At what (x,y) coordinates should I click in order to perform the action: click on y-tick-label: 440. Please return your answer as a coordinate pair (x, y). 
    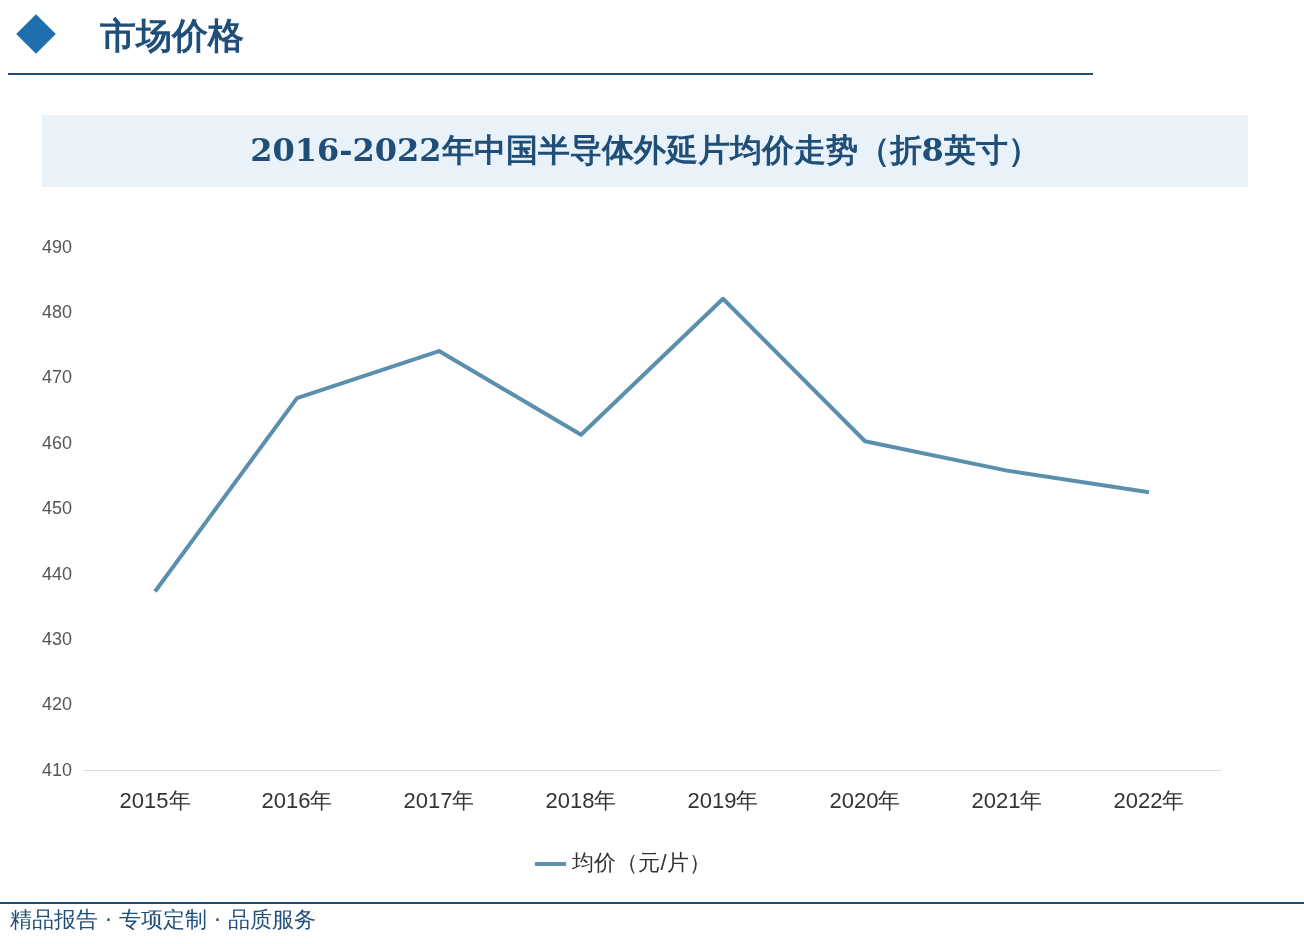
    Looking at the image, I should click on (57, 573).